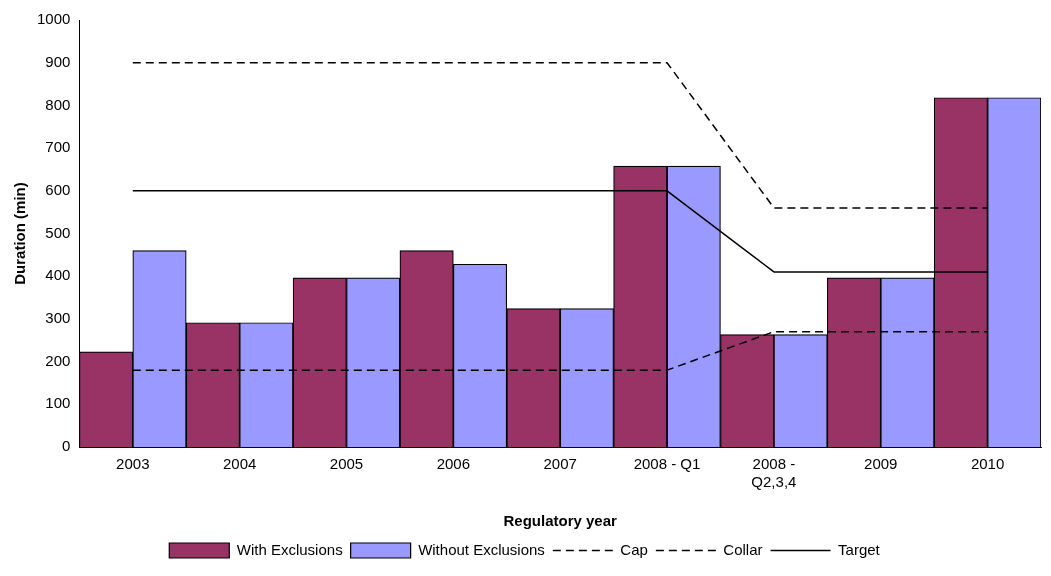 The height and width of the screenshot is (576, 1051). I want to click on legend-label: Collar, so click(743, 549).